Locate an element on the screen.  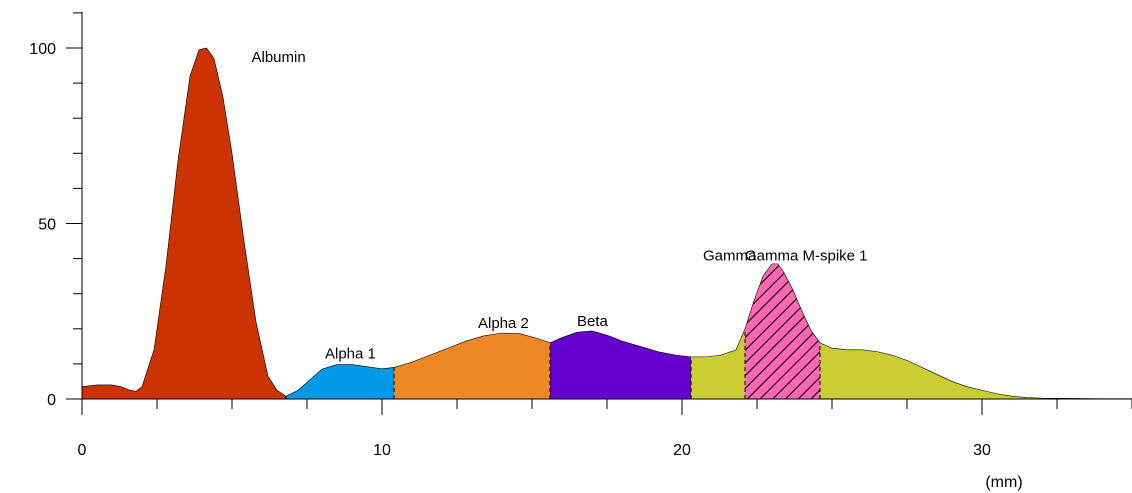
y-ticks: 0 50 100 is located at coordinates (55, 210).